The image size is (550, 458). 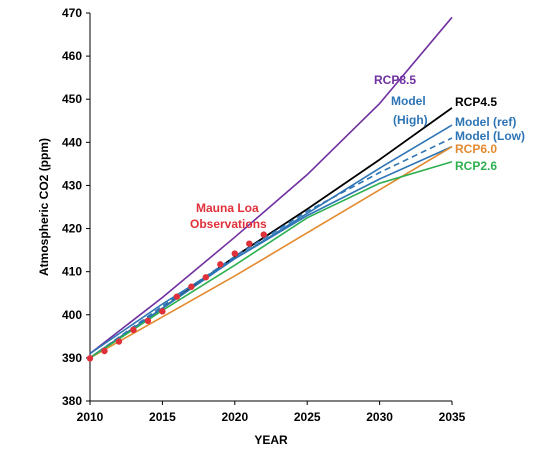 What do you see at coordinates (476, 149) in the screenshot?
I see `label-rcp60: RCP6.0` at bounding box center [476, 149].